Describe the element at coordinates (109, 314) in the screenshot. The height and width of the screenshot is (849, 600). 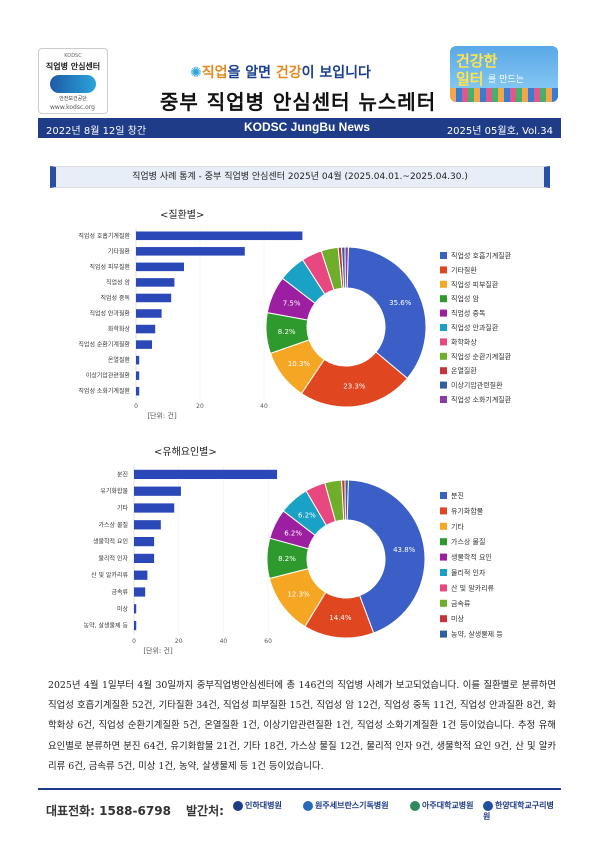
I see `category-label: 직업성 안과질환` at that location.